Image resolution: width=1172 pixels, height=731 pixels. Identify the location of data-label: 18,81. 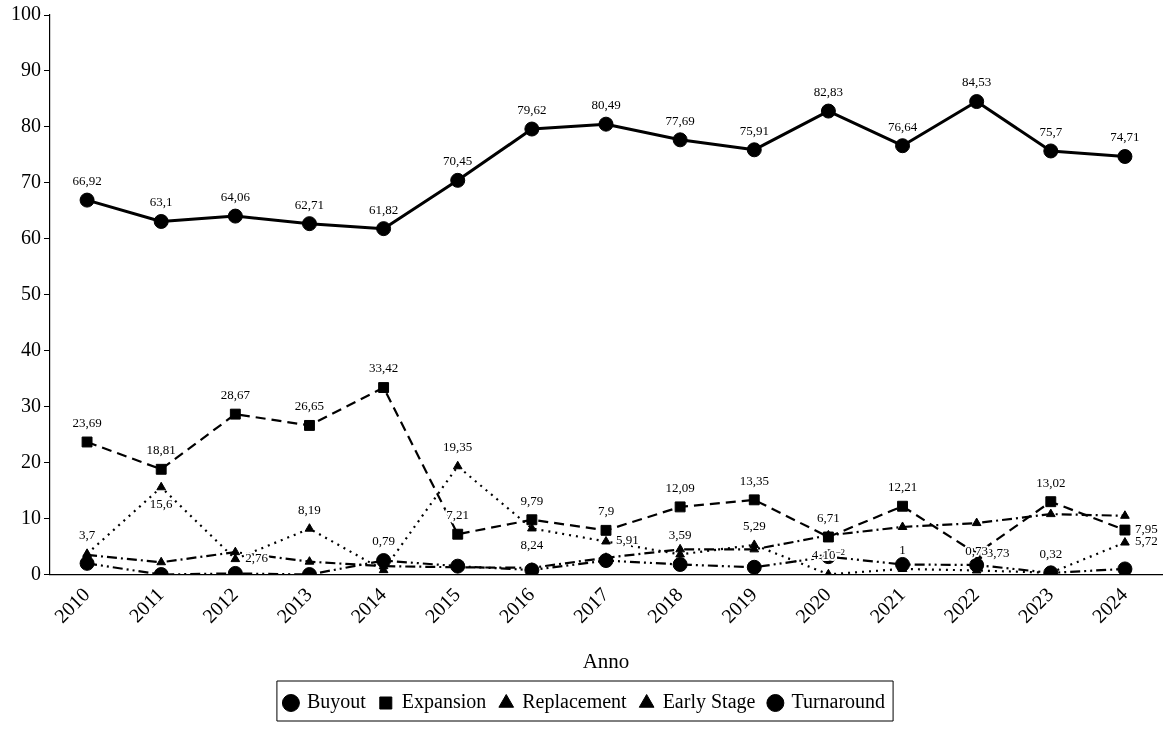
(161, 450).